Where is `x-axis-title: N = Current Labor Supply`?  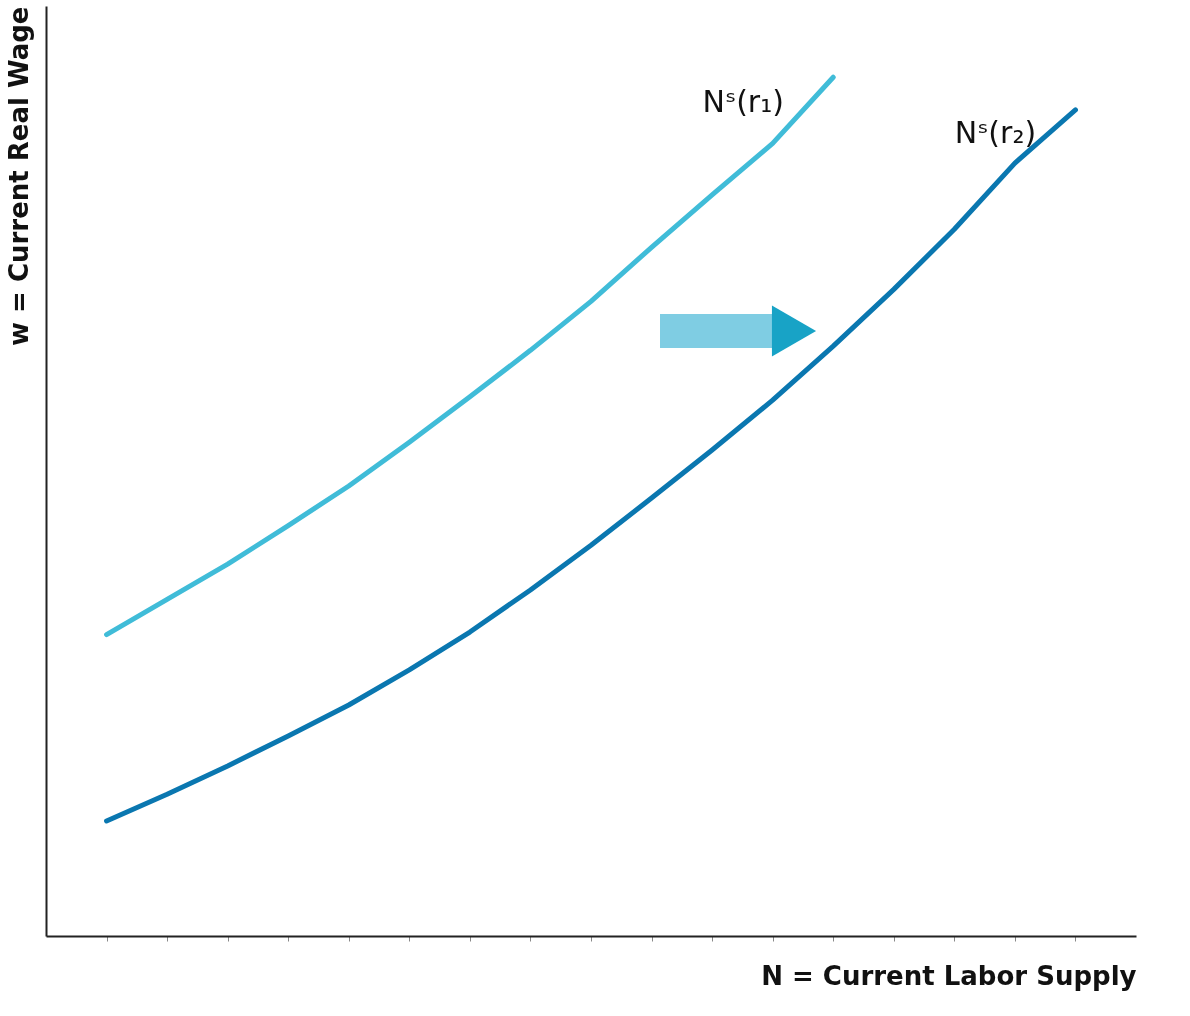 x-axis-title: N = Current Labor Supply is located at coordinates (949, 975).